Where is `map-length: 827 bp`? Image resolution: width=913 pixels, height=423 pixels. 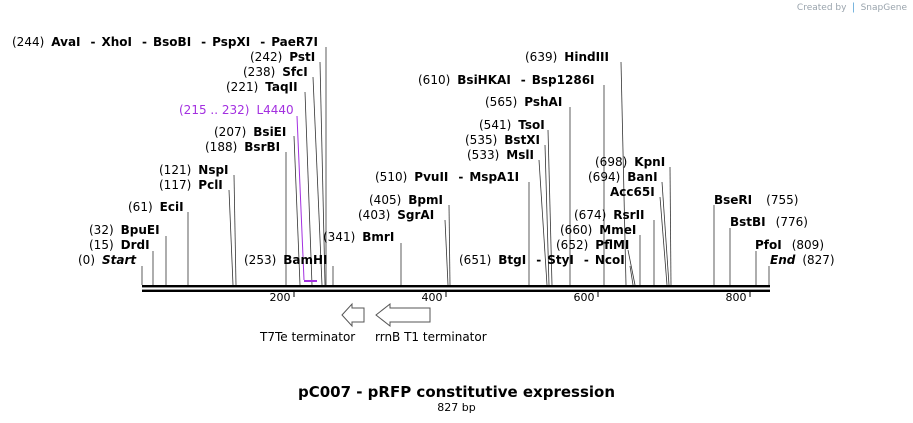
map-length: 827 bp is located at coordinates (456, 407).